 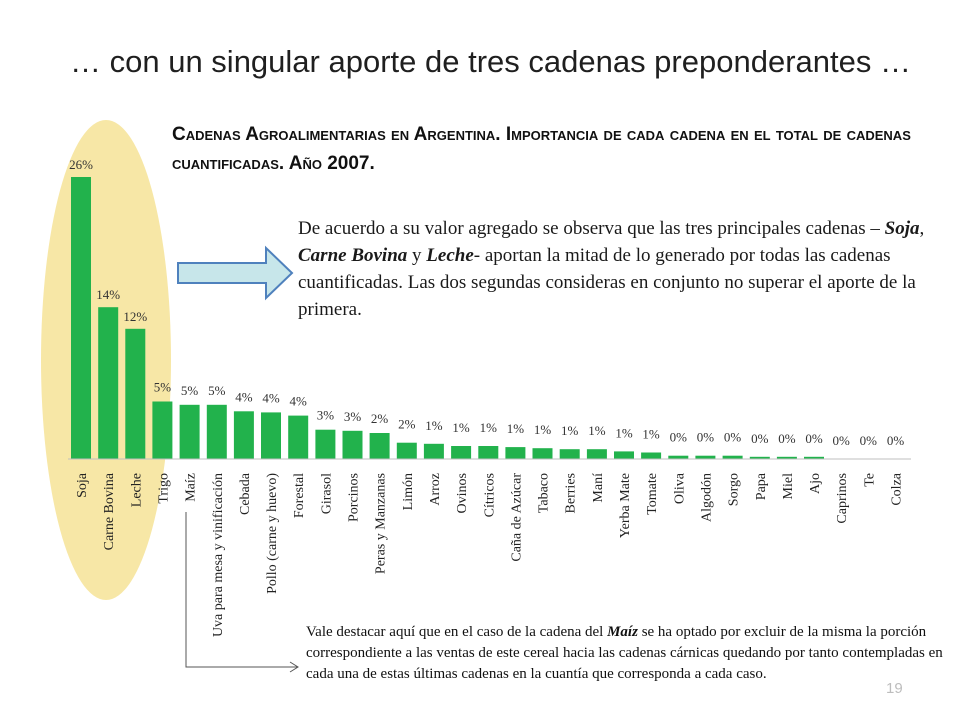 What do you see at coordinates (217, 390) in the screenshot?
I see `data-label-5: 5%` at bounding box center [217, 390].